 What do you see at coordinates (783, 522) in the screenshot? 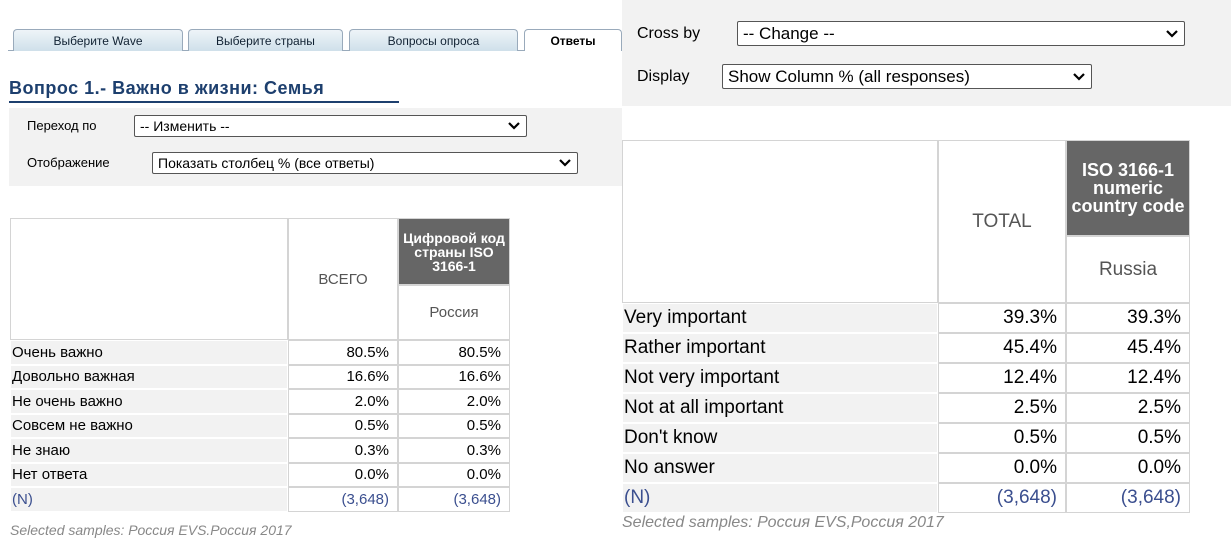
I see `note: Selected samples: Россия EVS,Россия 2017` at bounding box center [783, 522].